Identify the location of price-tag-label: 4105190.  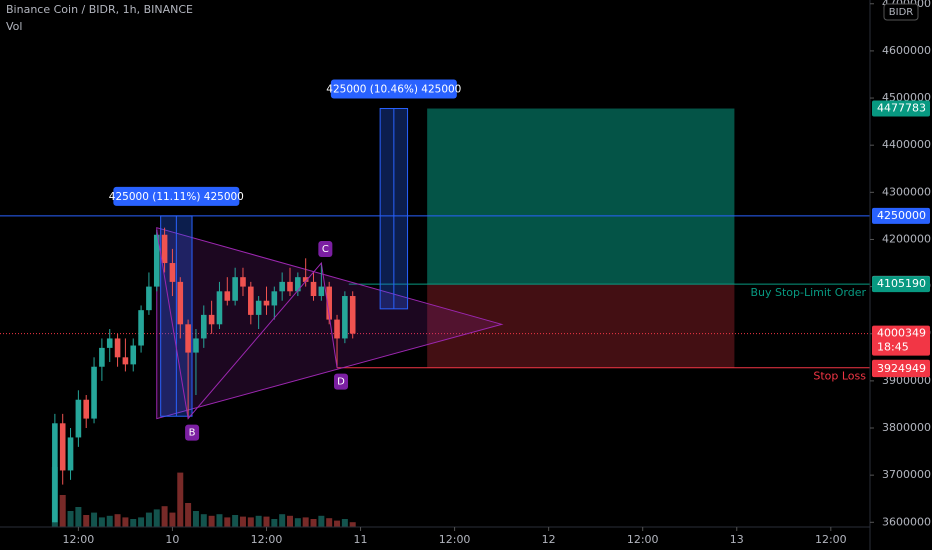
(901, 283).